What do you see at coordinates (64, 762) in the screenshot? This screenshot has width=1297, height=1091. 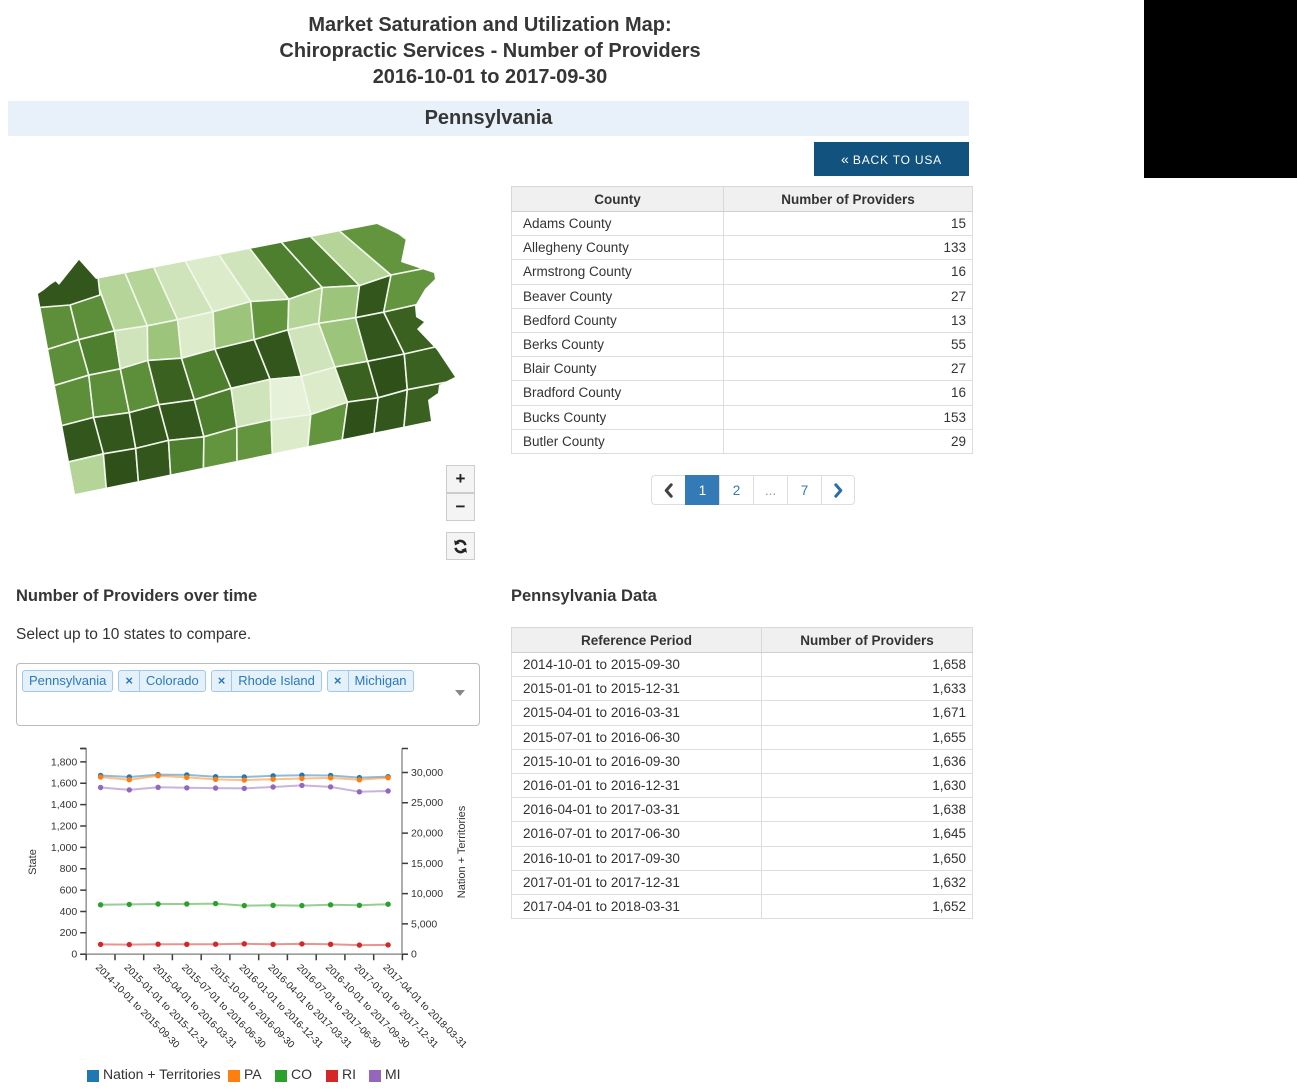 I see `svg-text: 1,800` at bounding box center [64, 762].